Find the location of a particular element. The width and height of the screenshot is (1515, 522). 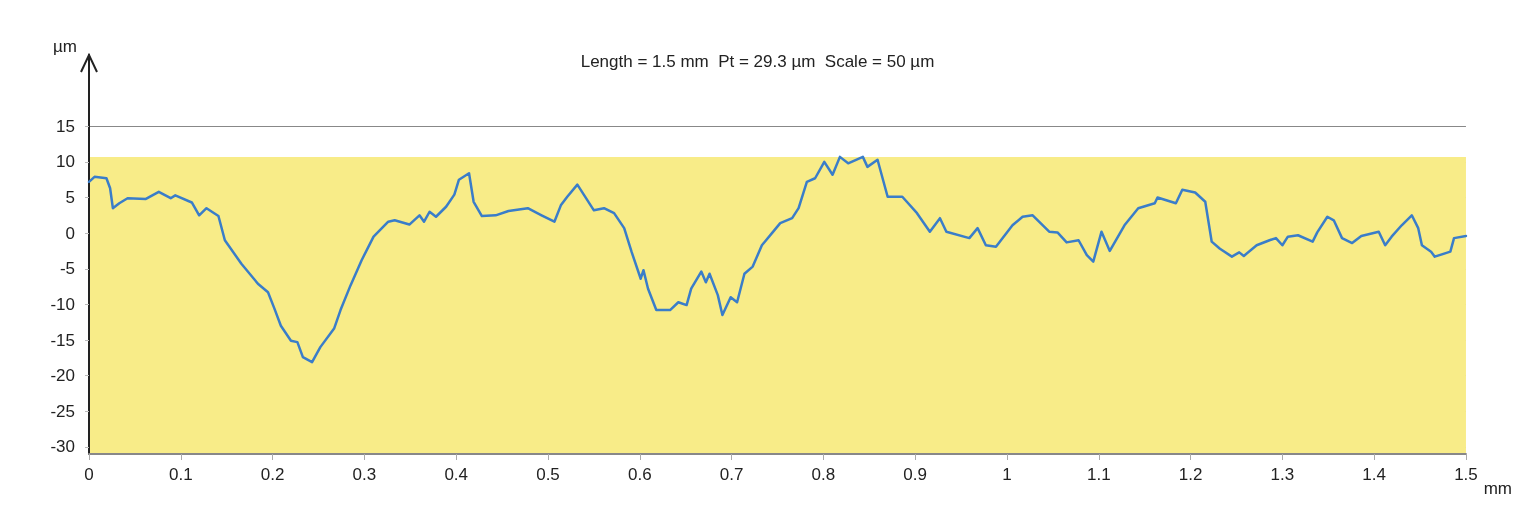

x-axis-title: mm is located at coordinates (1498, 488).